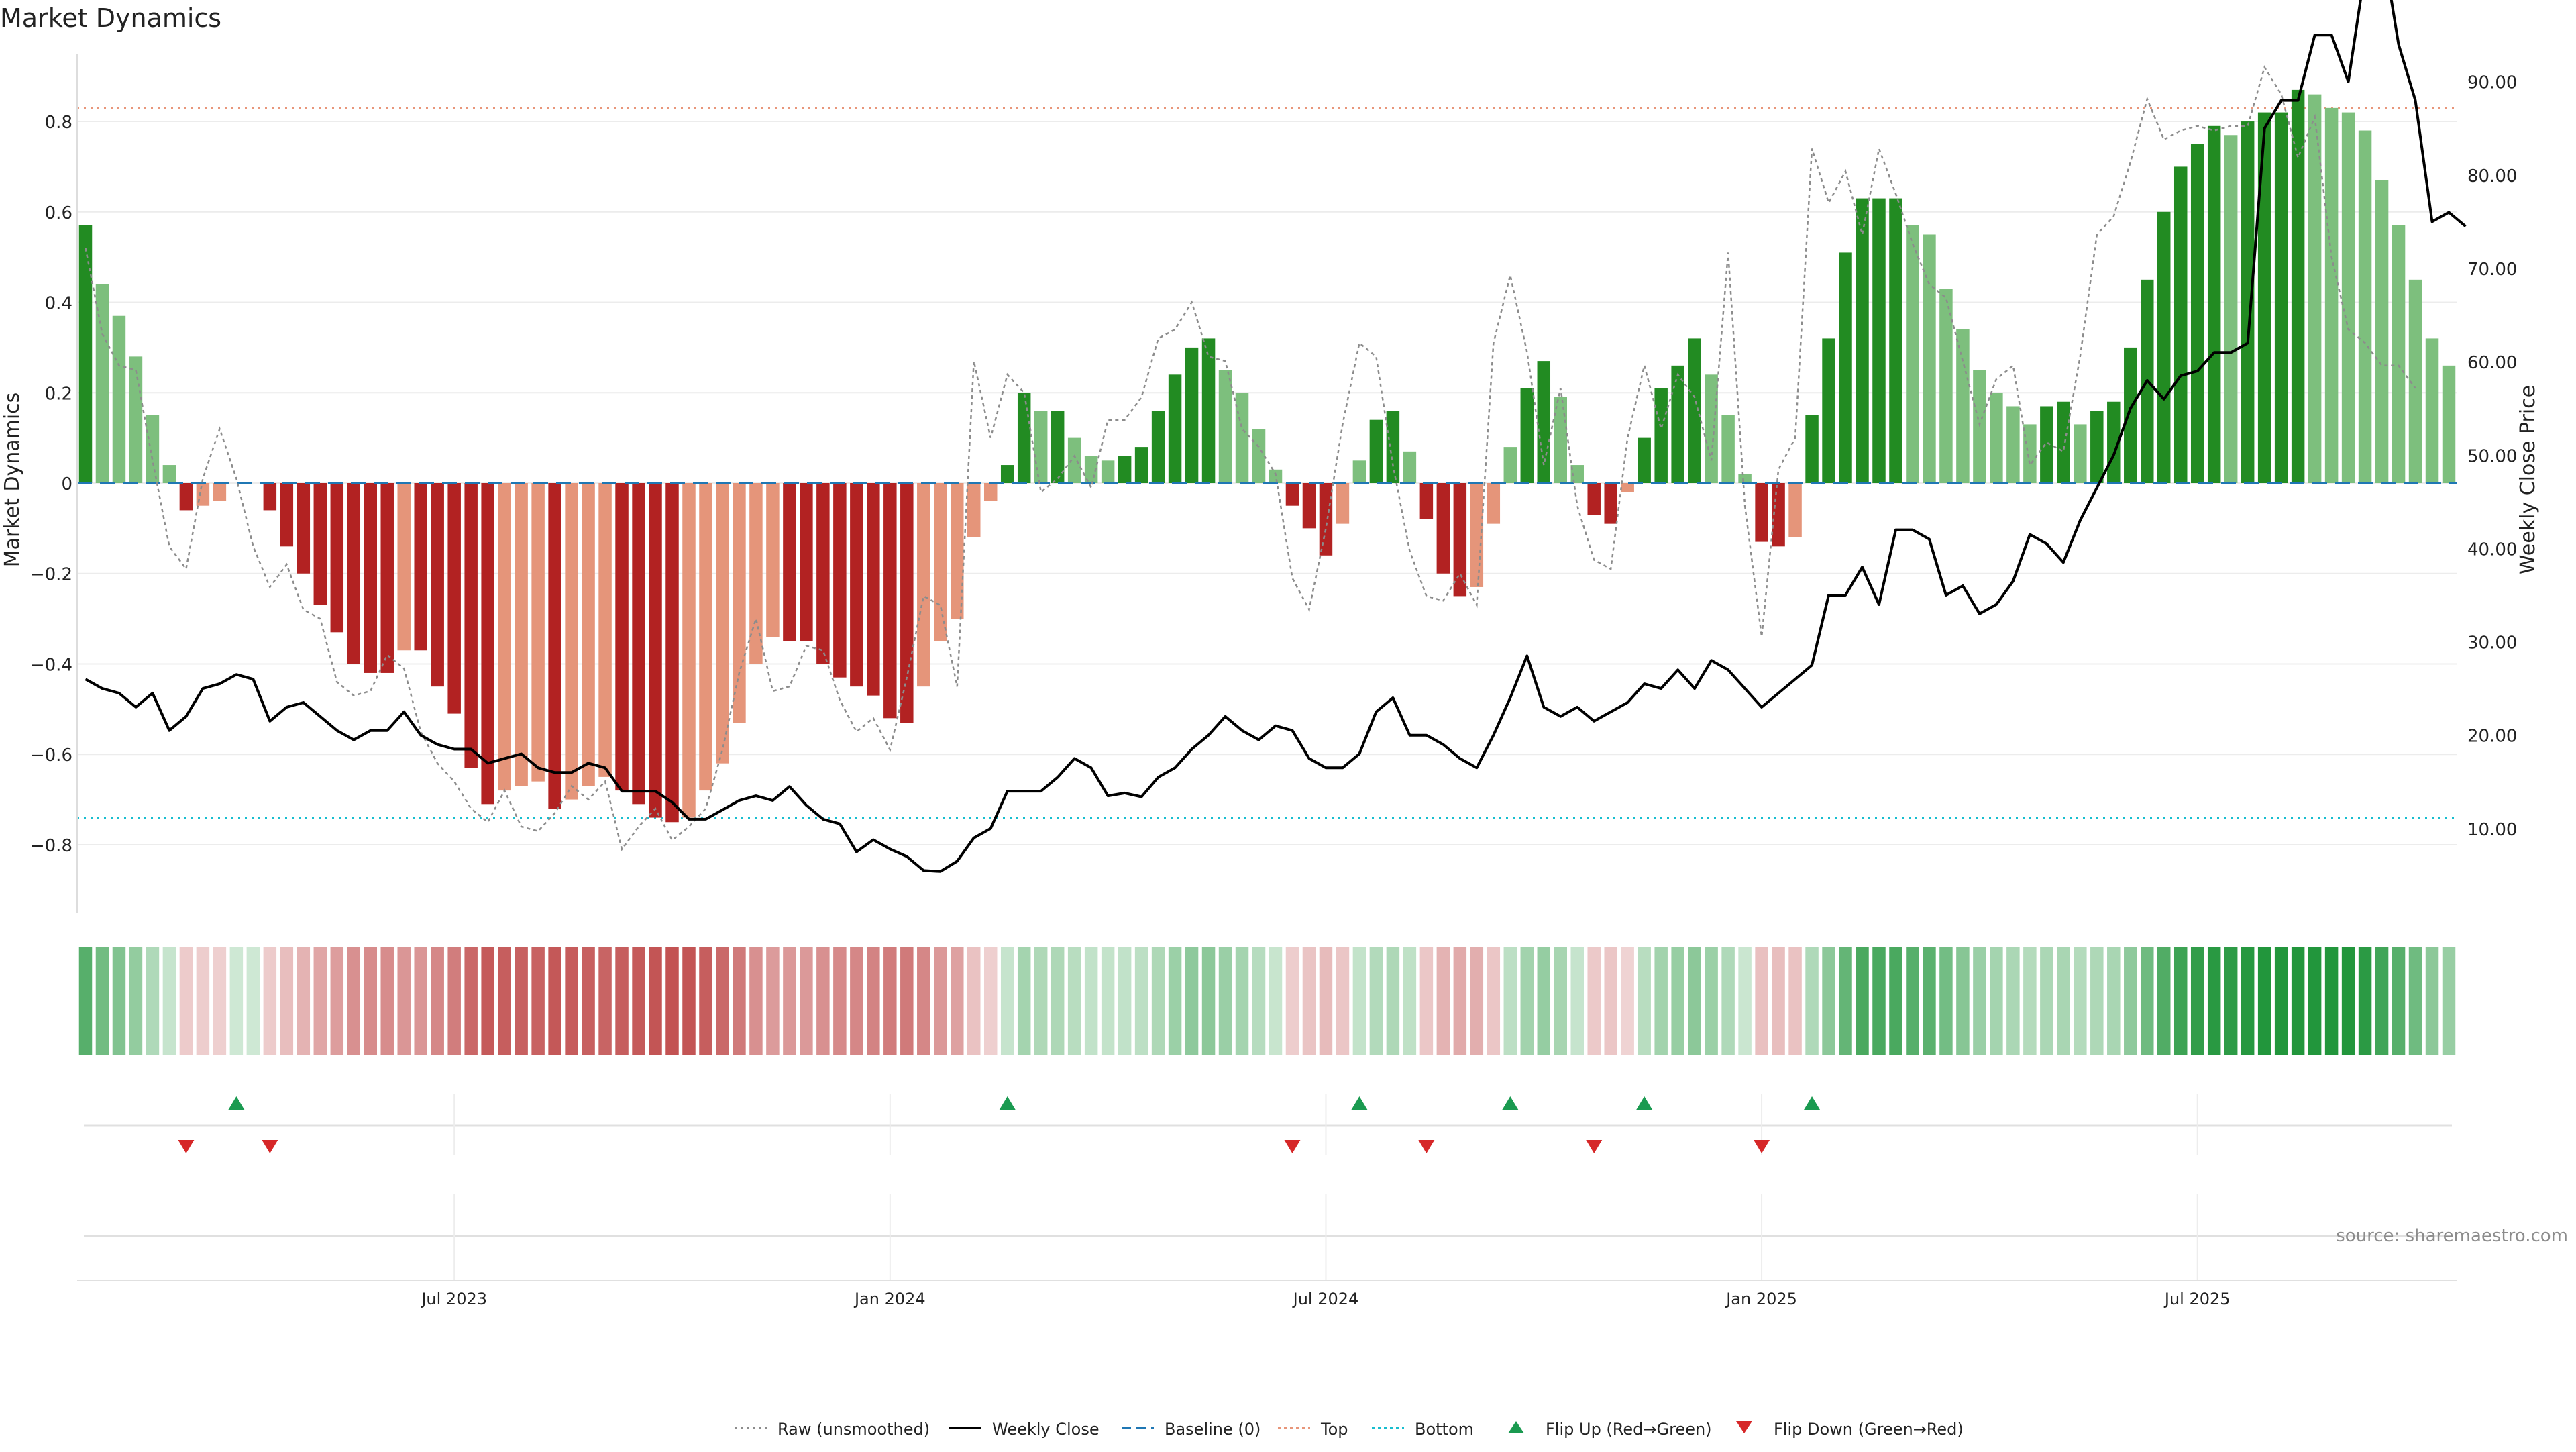 The height and width of the screenshot is (1452, 2576). Describe the element at coordinates (453, 1299) in the screenshot. I see `x-tick-label: Jul 2023` at that location.